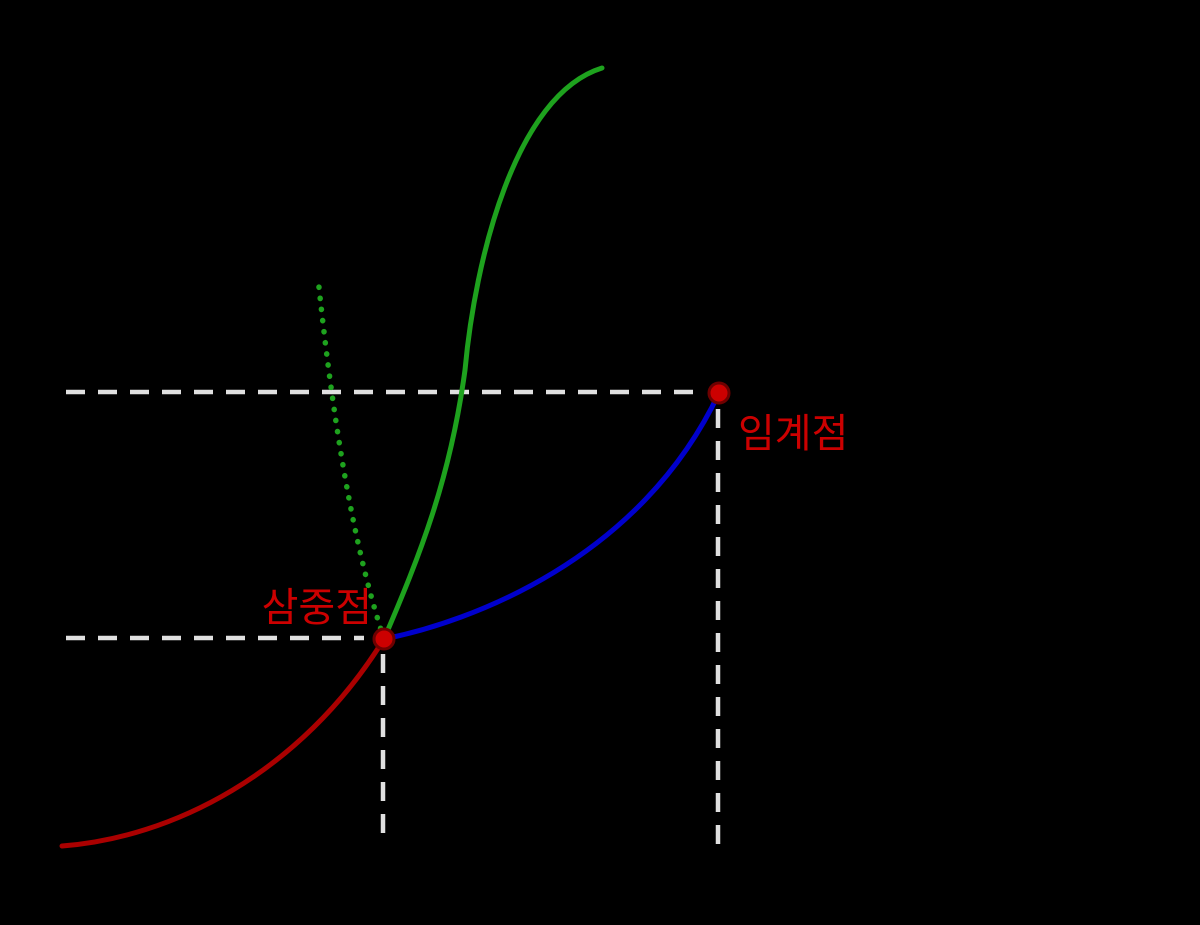 The height and width of the screenshot is (925, 1200). Describe the element at coordinates (223, 742) in the screenshot. I see `sublimation-curve` at that location.